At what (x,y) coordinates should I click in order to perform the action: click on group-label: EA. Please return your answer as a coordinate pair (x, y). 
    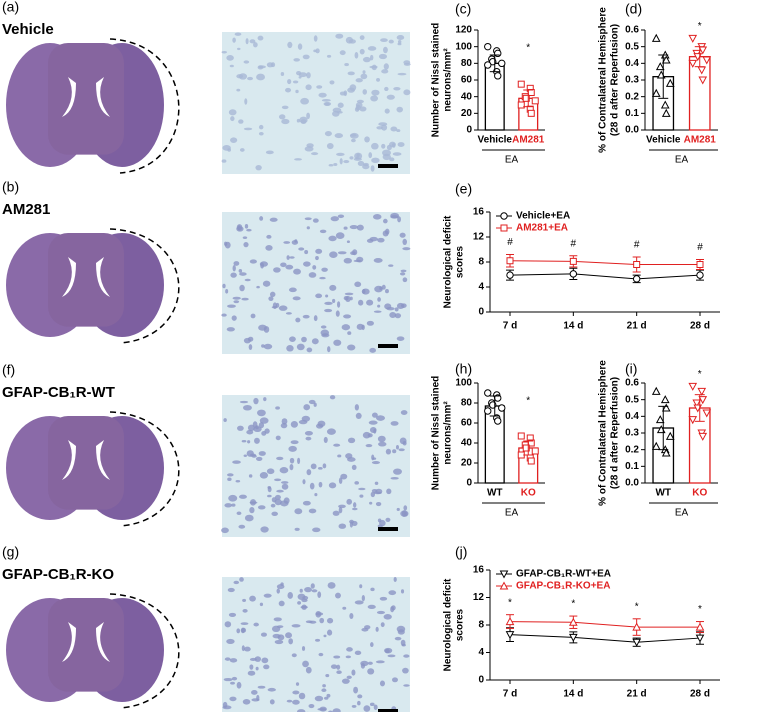
    Looking at the image, I should click on (682, 513).